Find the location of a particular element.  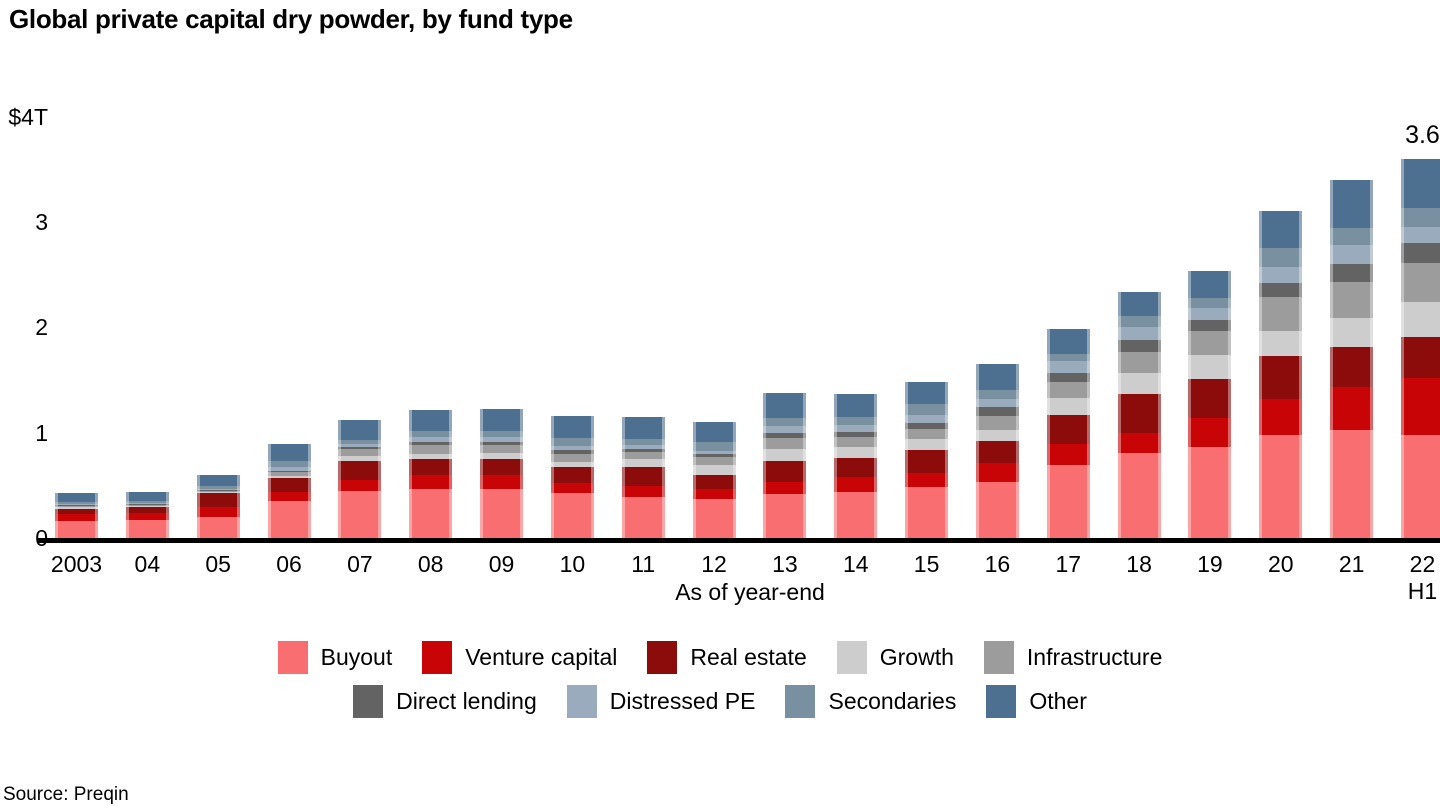

x-tick-label: 07 is located at coordinates (360, 564).